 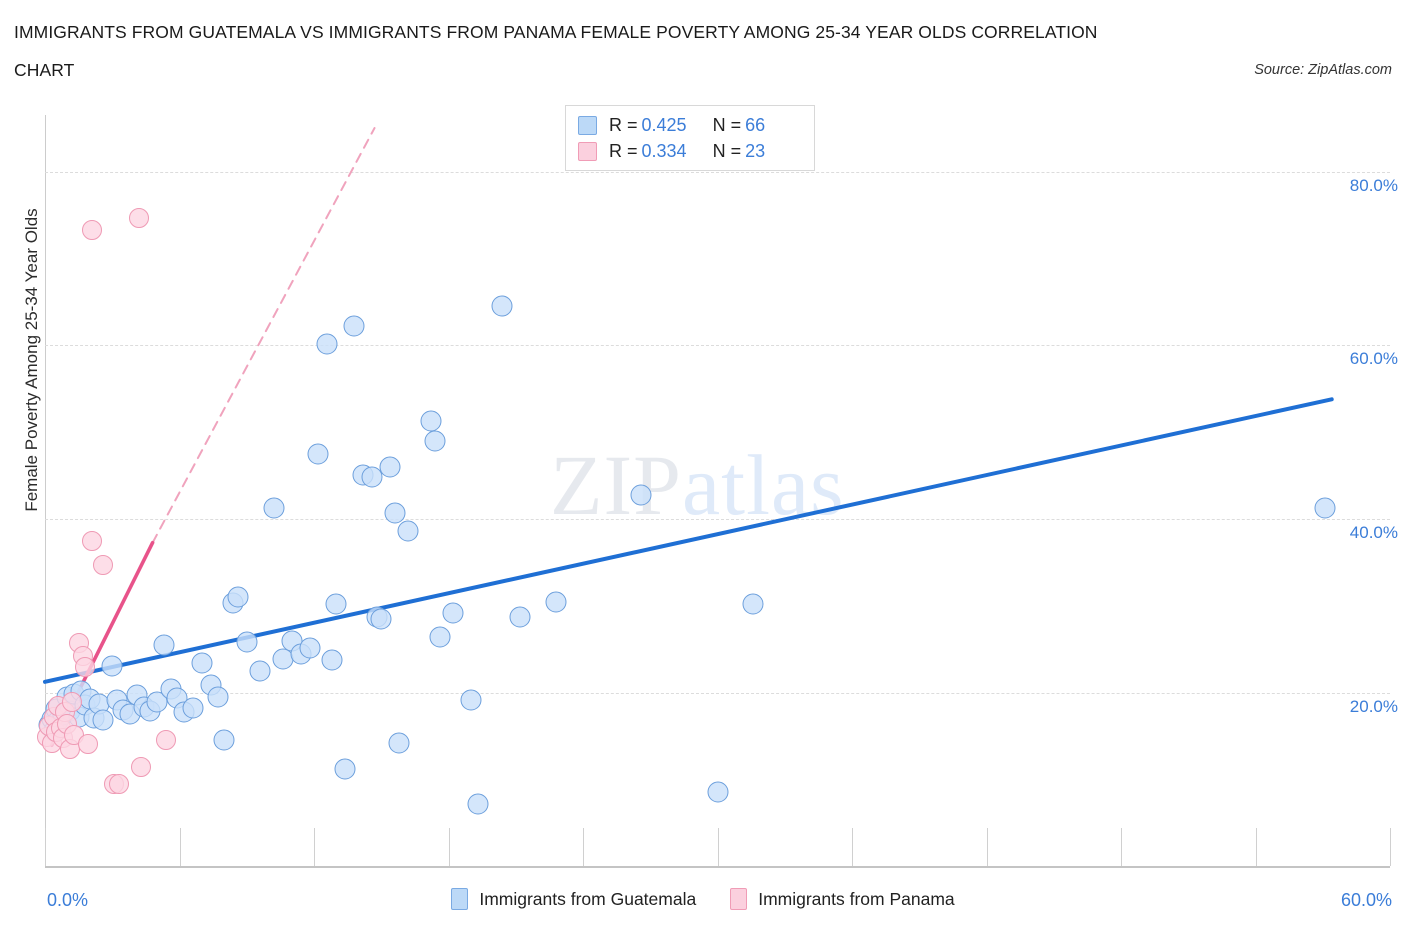 I want to click on y-axis-title: Female Poverty Among 25-34 Year Olds, so click(x=31, y=360).